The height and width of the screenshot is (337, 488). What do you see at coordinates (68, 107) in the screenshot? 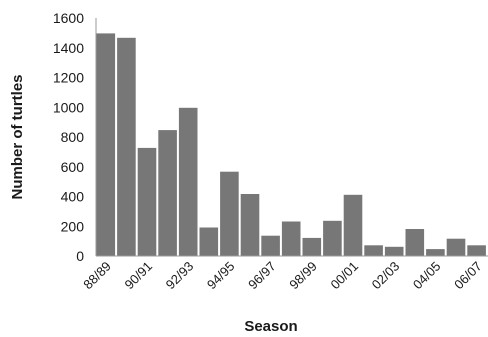
I see `y-tick-label: 1000` at bounding box center [68, 107].